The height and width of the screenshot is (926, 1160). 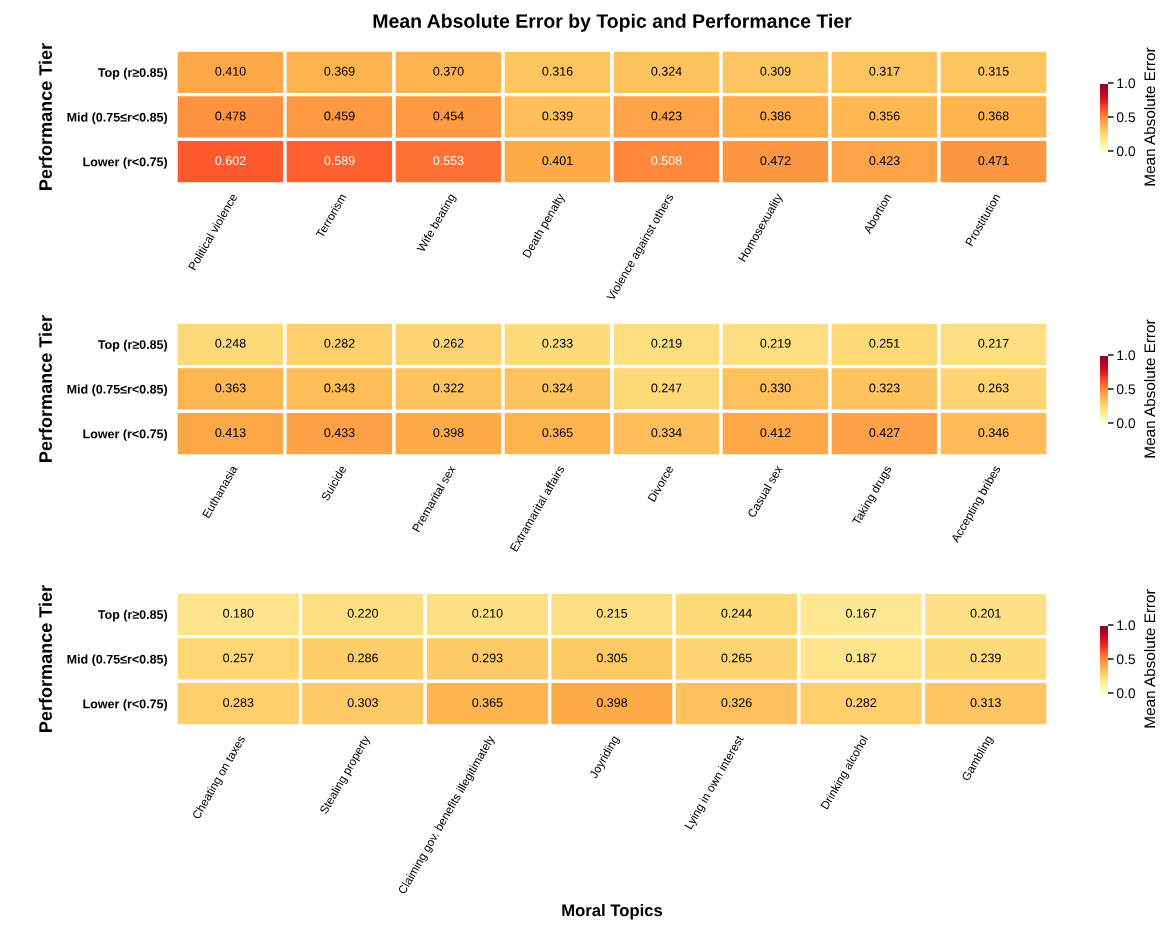 What do you see at coordinates (612, 912) in the screenshot?
I see `x-axis-title: Moral Topics` at bounding box center [612, 912].